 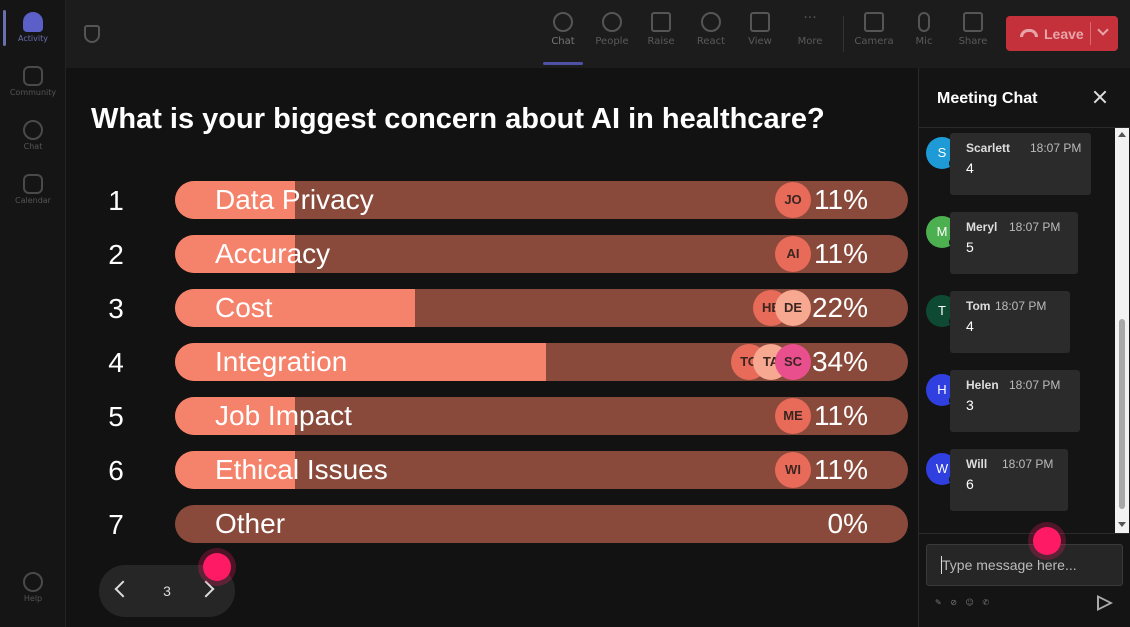 What do you see at coordinates (1015, 401) in the screenshot?
I see `chat-message: Helen 18:07 PM 3` at bounding box center [1015, 401].